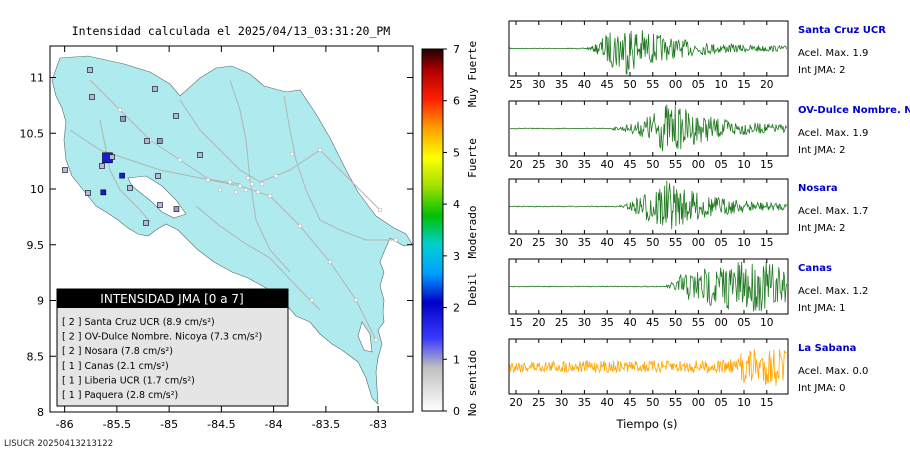  I want to click on lon-tick-label: -85, so click(169, 424).